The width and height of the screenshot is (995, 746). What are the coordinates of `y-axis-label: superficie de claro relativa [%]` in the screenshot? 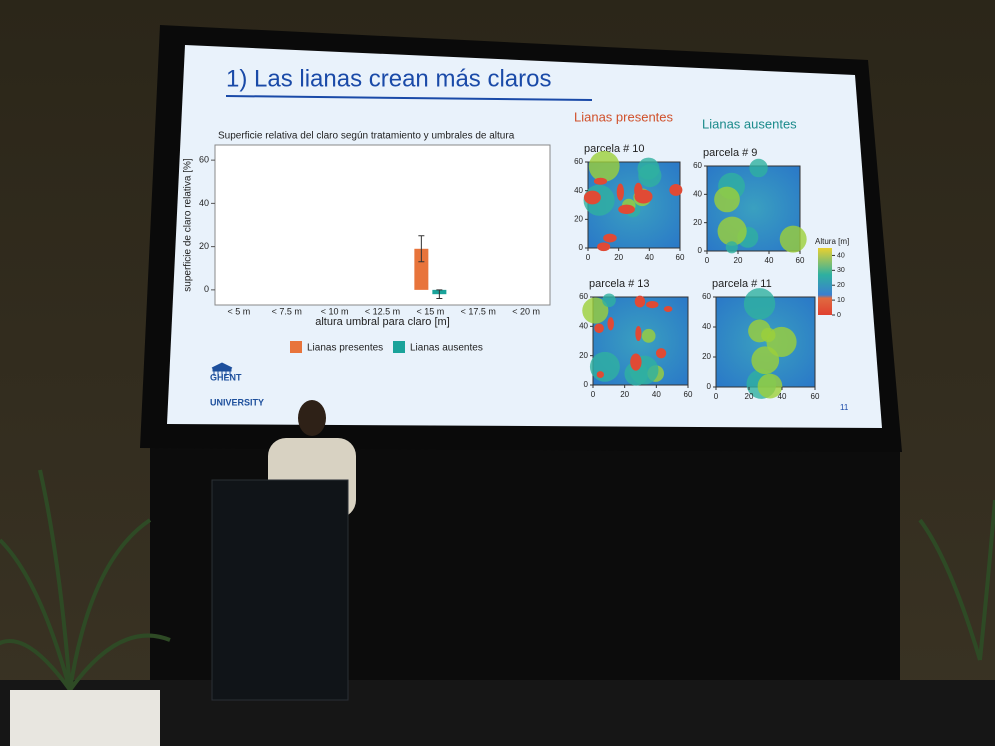 It's located at (188, 225).